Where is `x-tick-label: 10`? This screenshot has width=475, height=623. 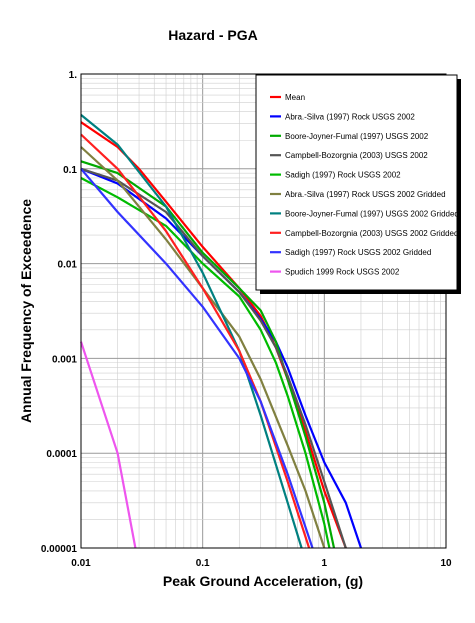 x-tick-label: 10 is located at coordinates (446, 563).